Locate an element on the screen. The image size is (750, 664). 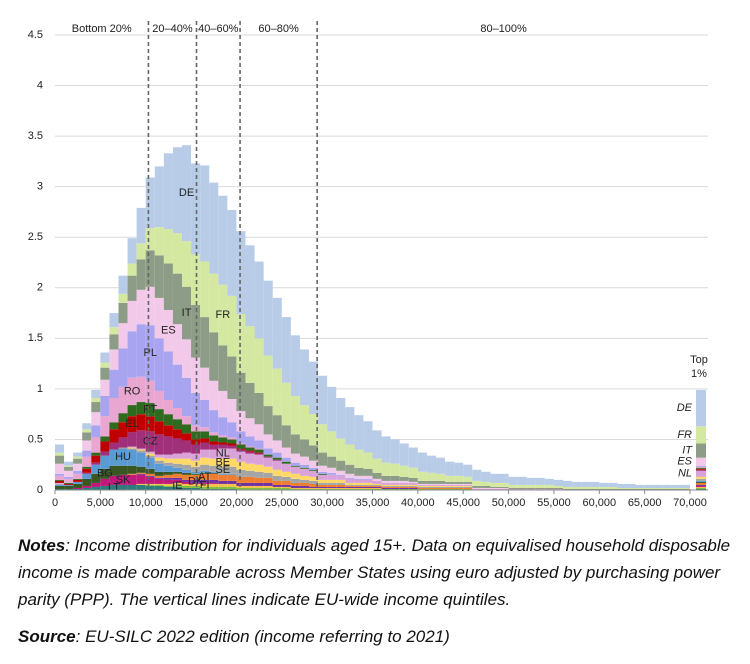
x-tick-label: 70,000 is located at coordinates (690, 503).